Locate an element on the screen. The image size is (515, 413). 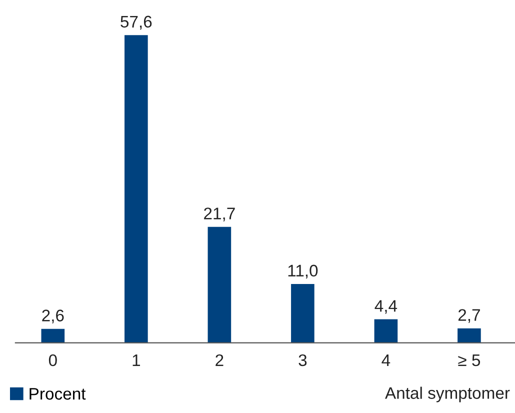
legend-label: Procent is located at coordinates (58, 394).